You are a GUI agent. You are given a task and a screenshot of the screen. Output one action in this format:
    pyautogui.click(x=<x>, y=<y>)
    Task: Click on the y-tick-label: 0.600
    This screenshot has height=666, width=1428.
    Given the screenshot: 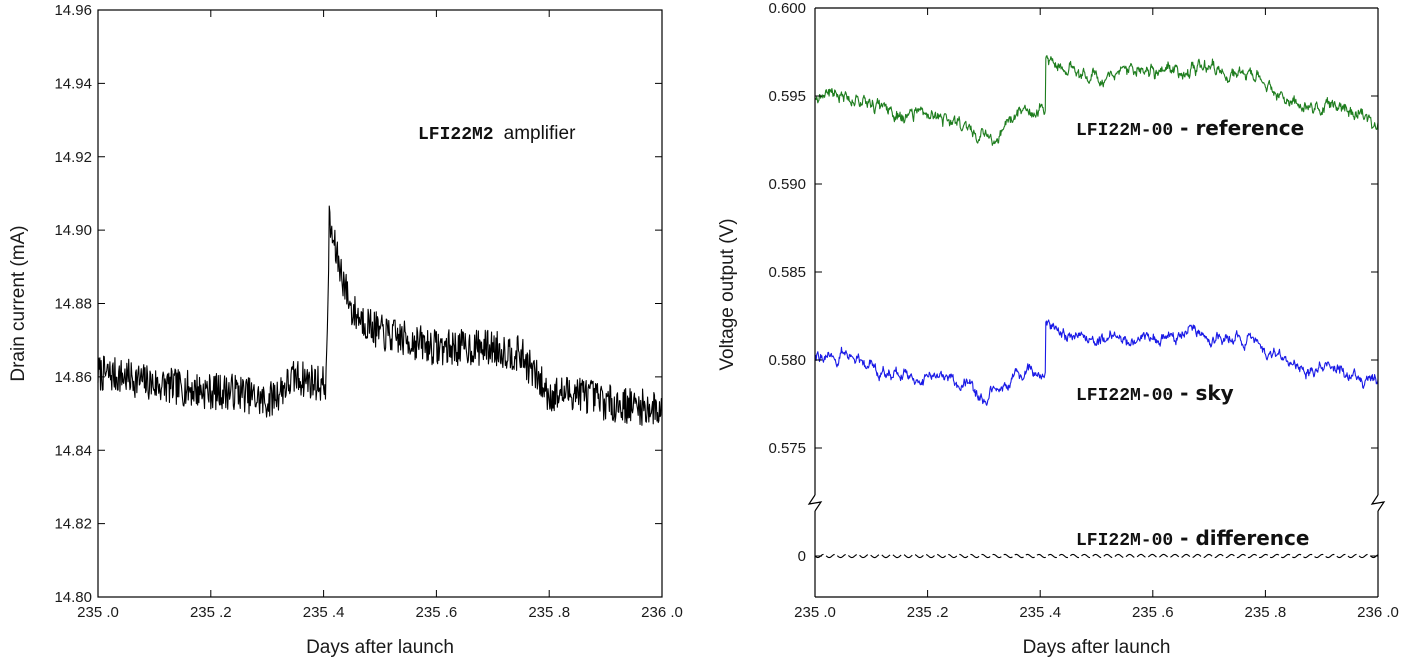 What is the action you would take?
    pyautogui.click(x=787, y=8)
    